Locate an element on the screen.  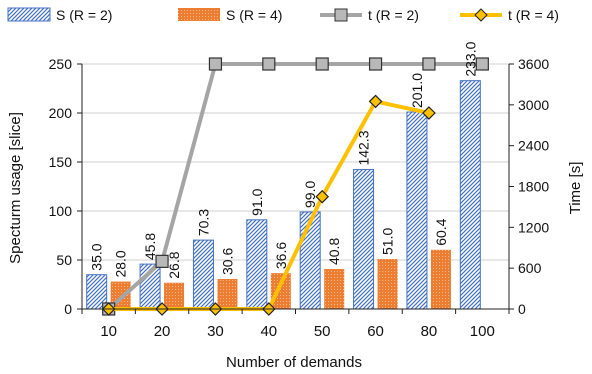
y2-tick-label: 0 is located at coordinates (522, 309).